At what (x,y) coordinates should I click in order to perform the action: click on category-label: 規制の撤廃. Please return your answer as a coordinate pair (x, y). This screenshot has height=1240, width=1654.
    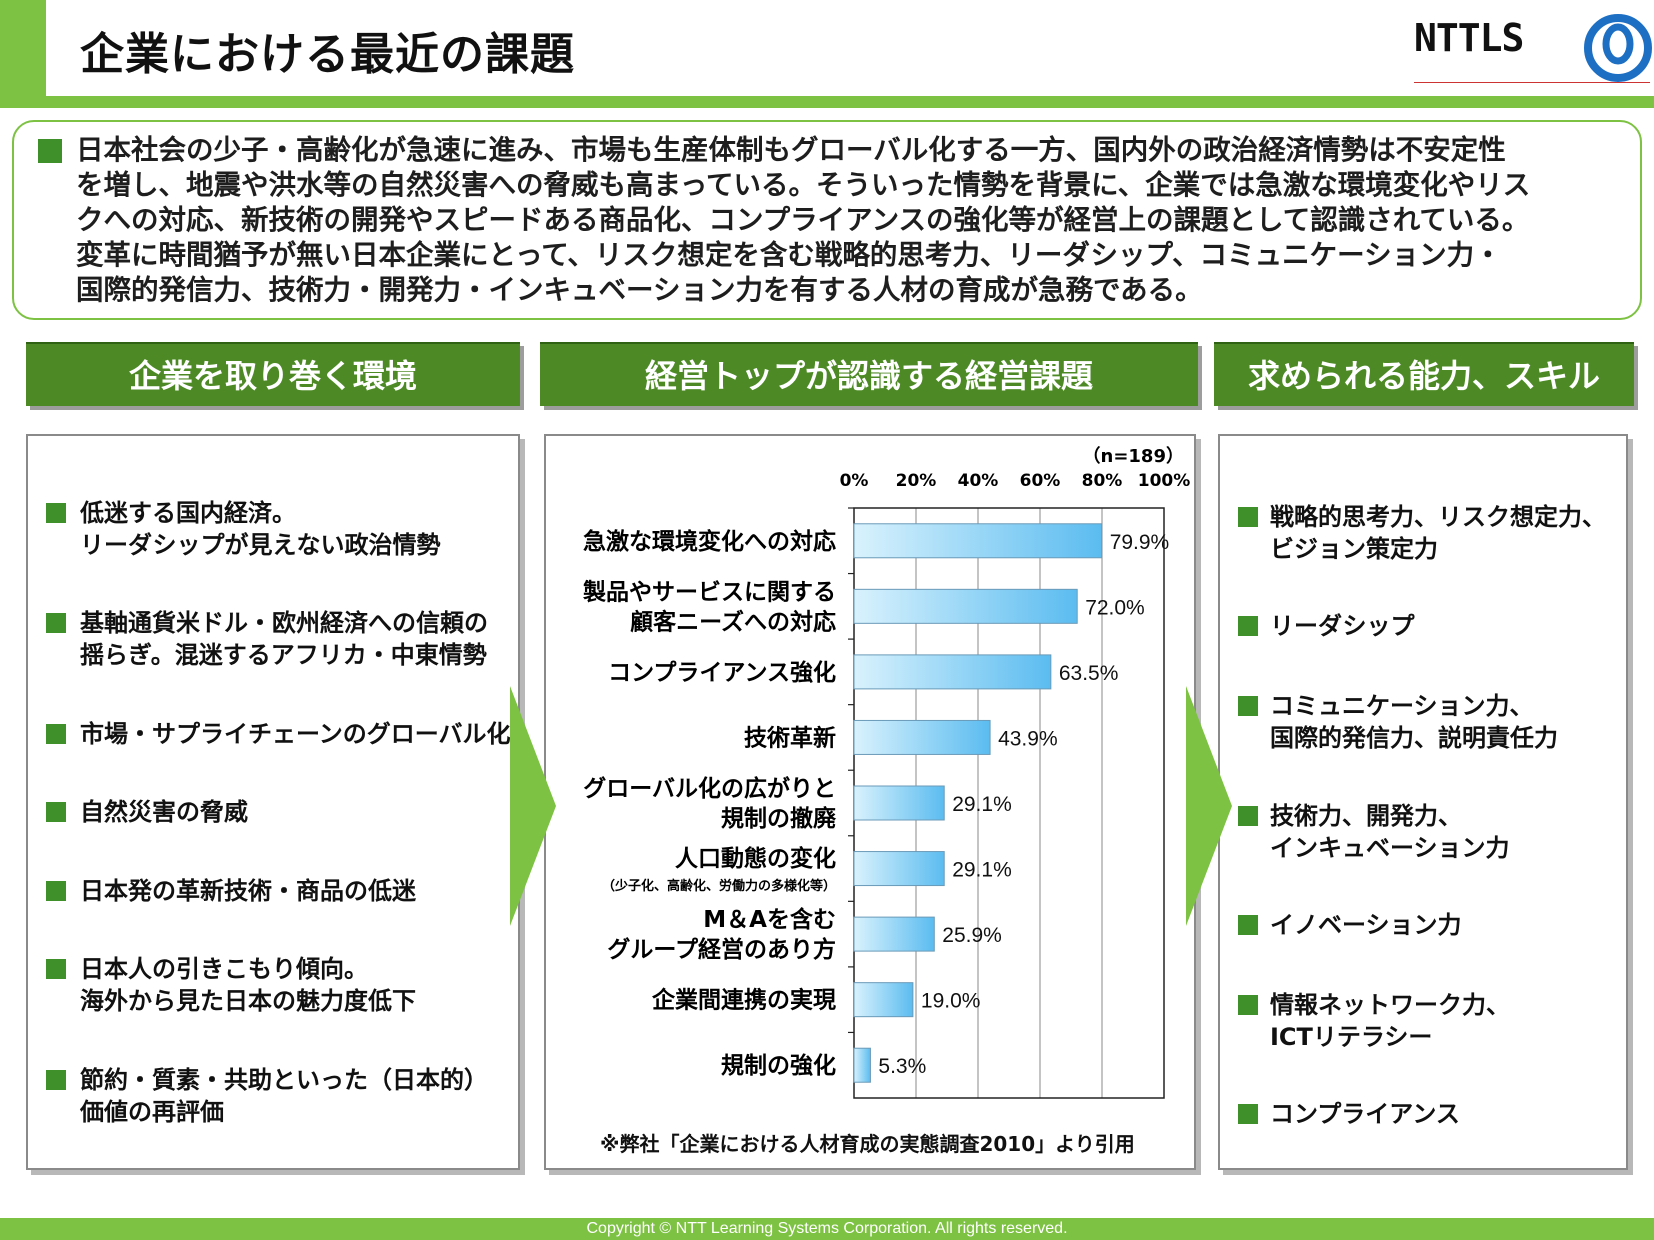
    Looking at the image, I should click on (779, 818).